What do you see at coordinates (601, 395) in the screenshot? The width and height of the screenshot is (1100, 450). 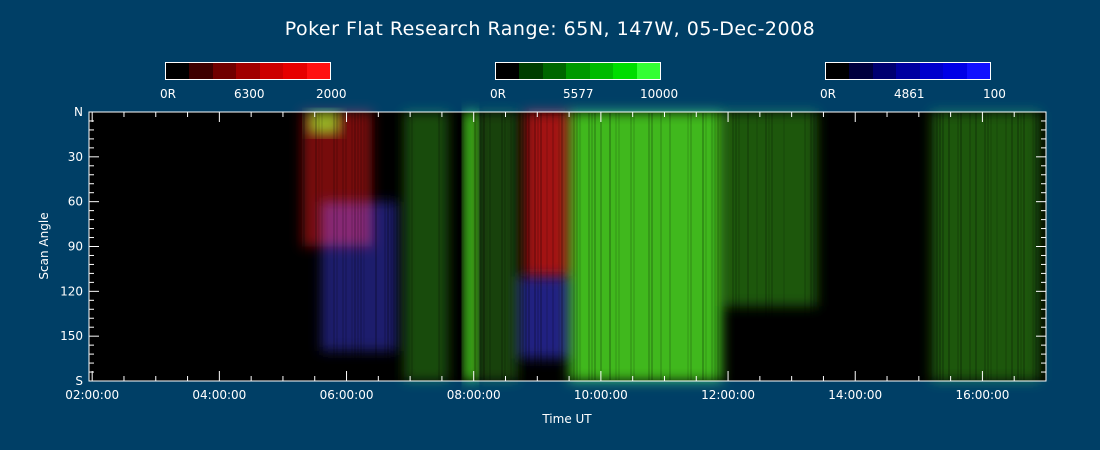 I see `x-tick-label: 10:00:00` at bounding box center [601, 395].